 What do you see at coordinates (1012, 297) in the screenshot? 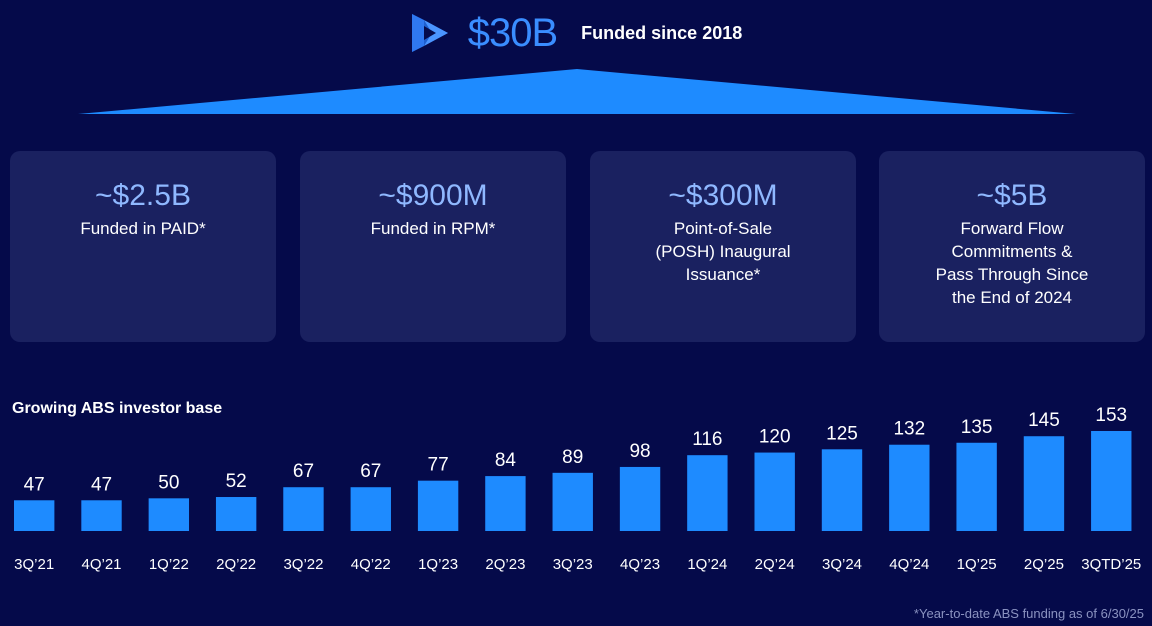
I see `card-desc-line: the End of 2024` at bounding box center [1012, 297].